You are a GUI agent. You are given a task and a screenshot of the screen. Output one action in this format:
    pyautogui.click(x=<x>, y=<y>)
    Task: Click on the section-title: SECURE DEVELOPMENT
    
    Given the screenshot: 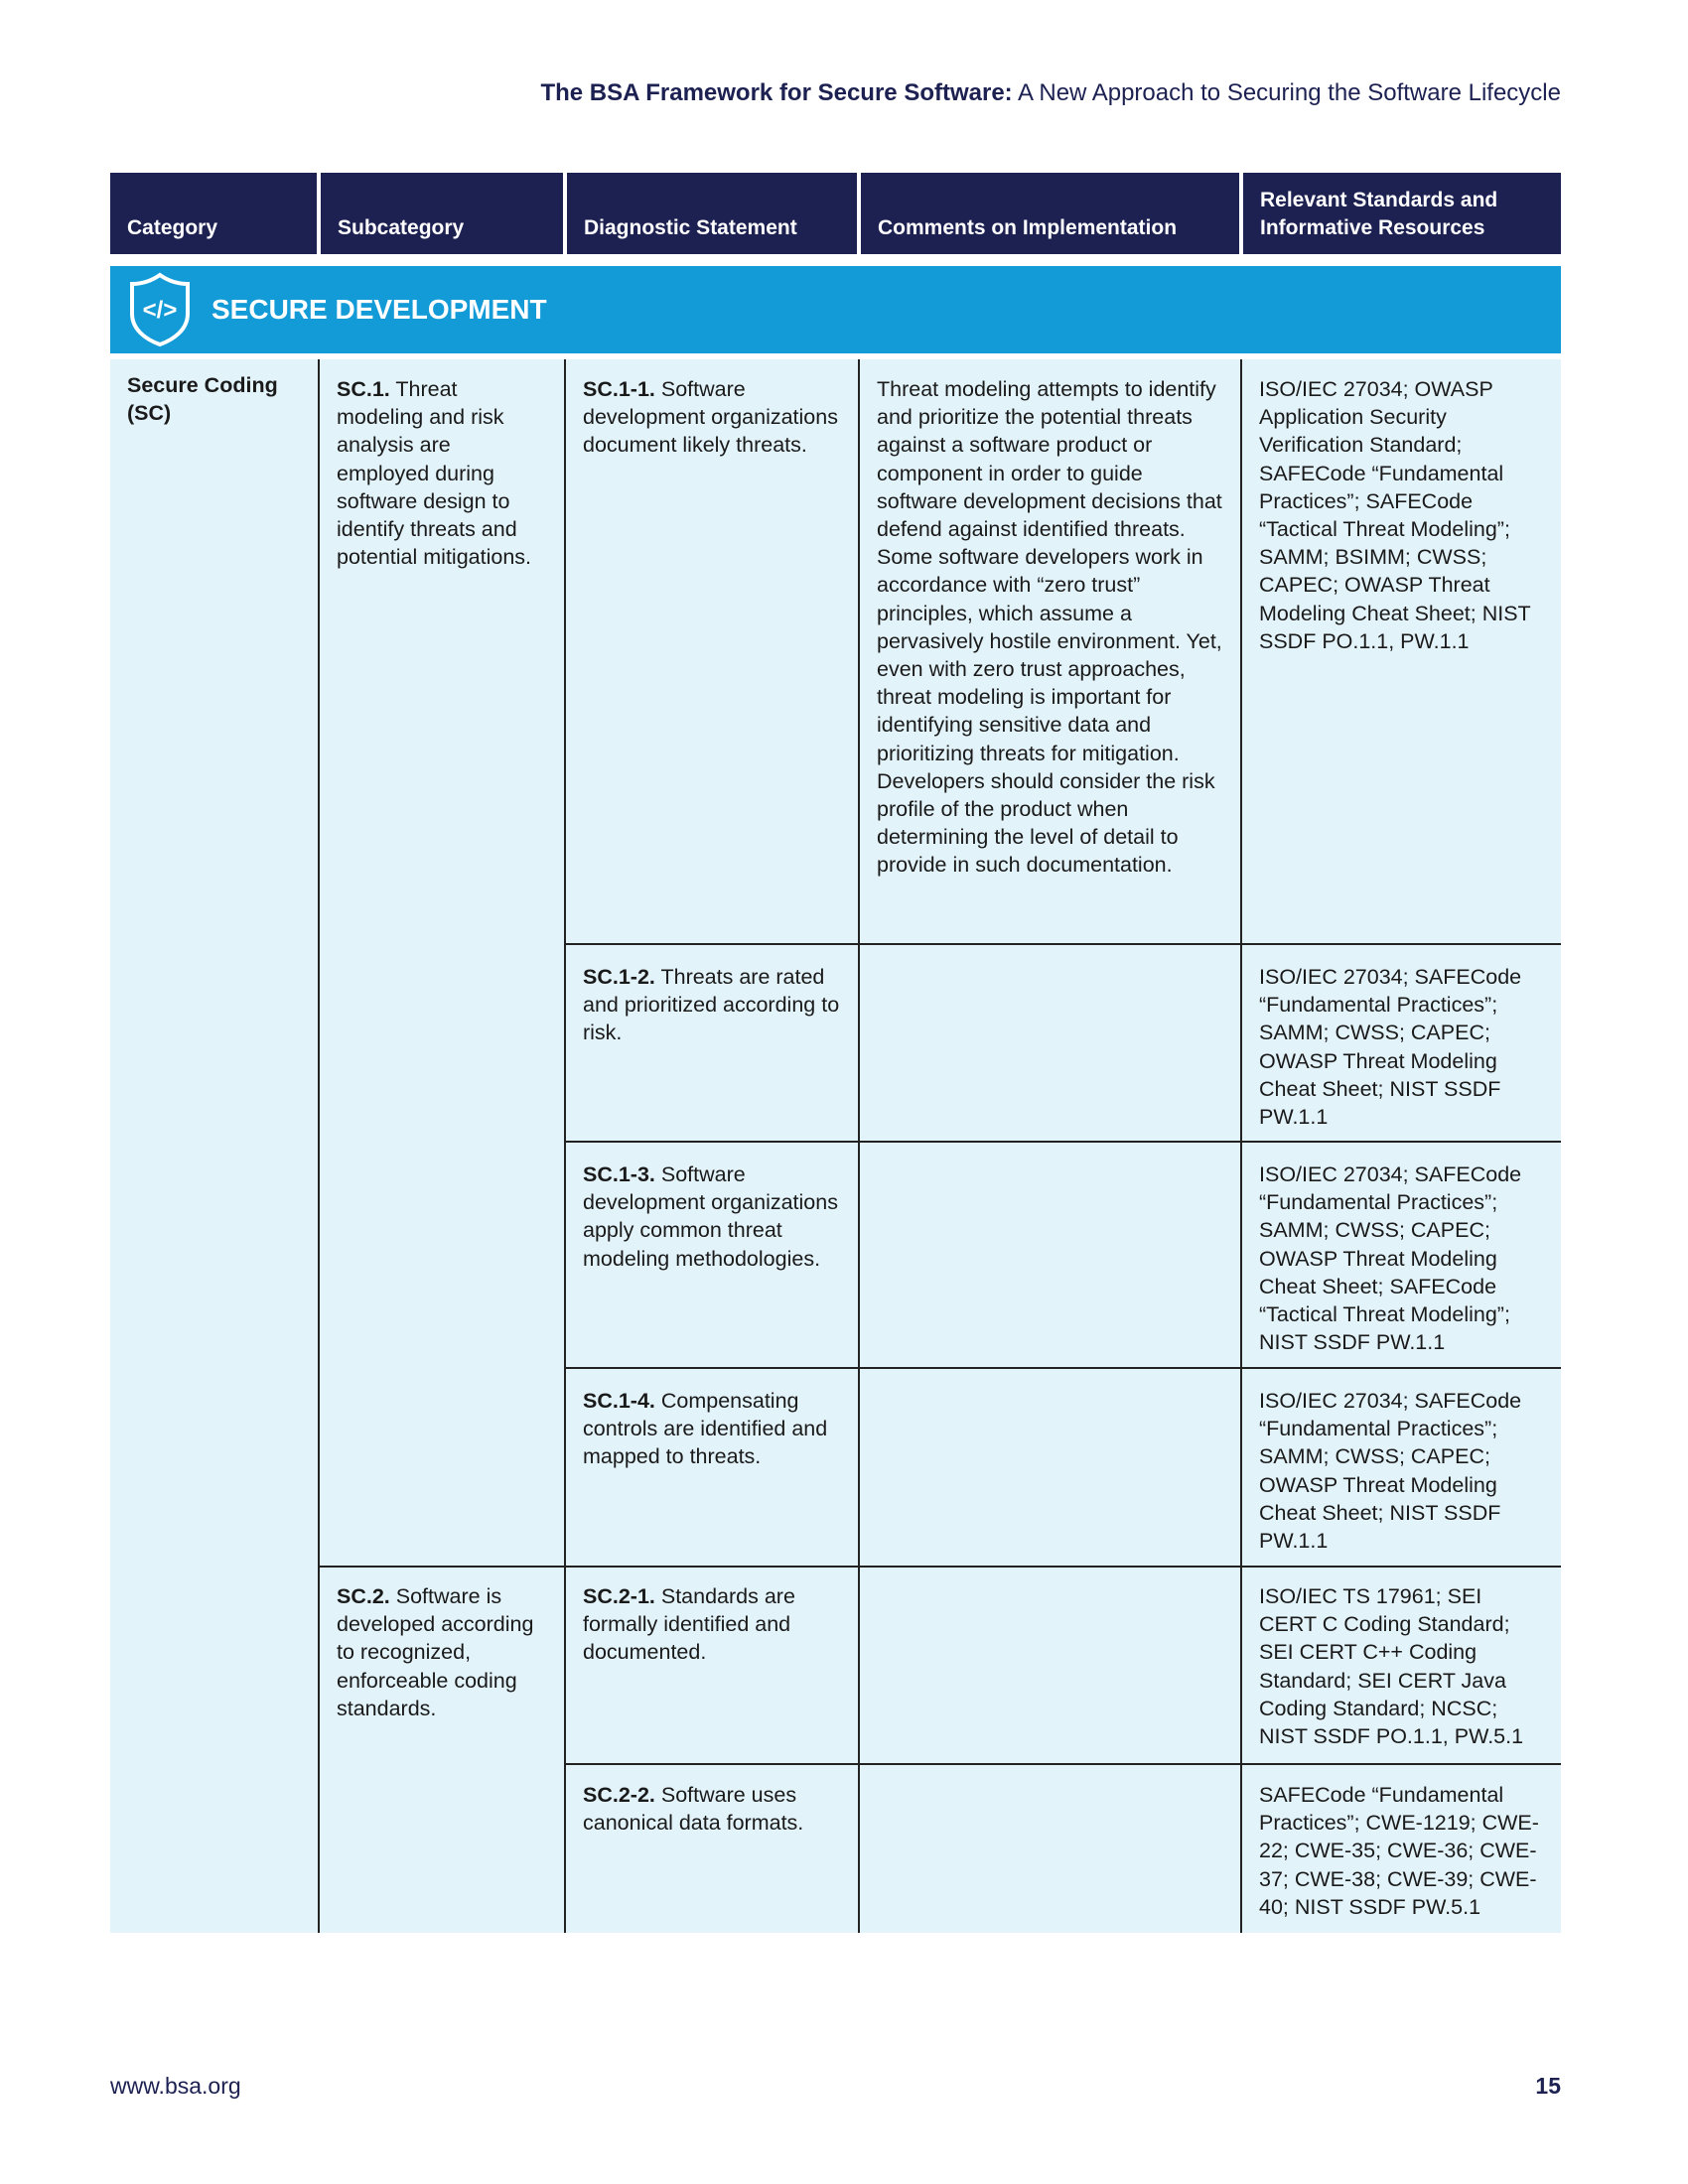 What is the action you would take?
    pyautogui.click(x=379, y=309)
    